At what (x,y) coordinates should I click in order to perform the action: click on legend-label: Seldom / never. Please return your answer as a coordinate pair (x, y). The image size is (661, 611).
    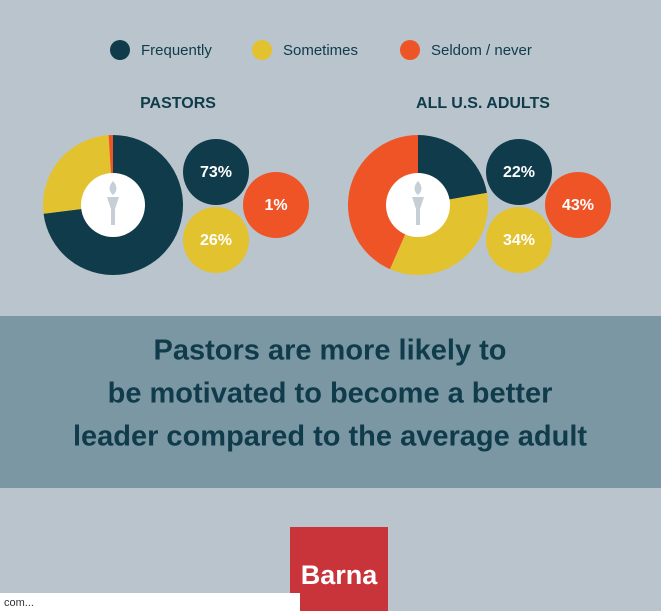
    Looking at the image, I should click on (481, 50).